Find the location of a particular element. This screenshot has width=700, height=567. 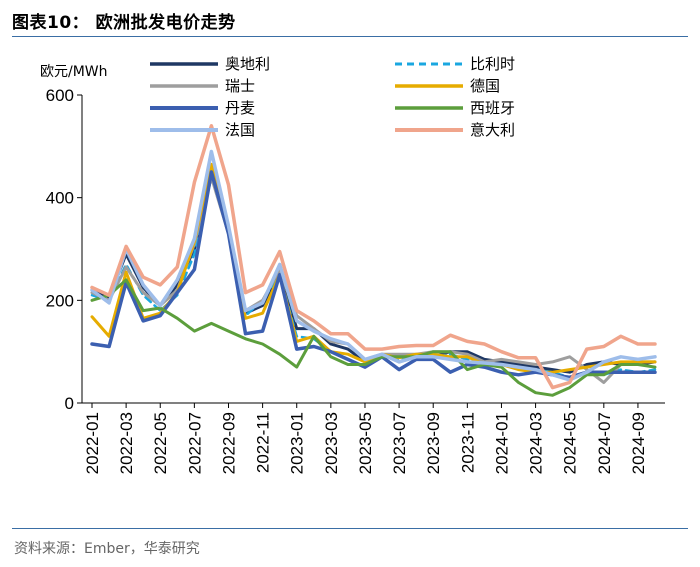

x-tick-label: 2022-01 is located at coordinates (92, 443).